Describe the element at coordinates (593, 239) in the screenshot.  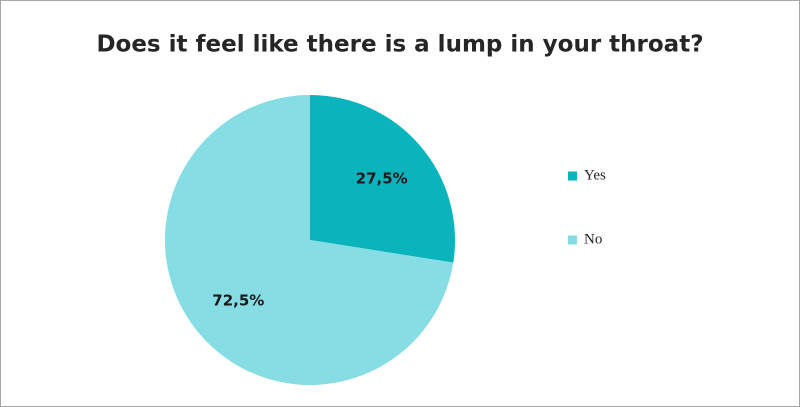
I see `legend-label: No` at that location.